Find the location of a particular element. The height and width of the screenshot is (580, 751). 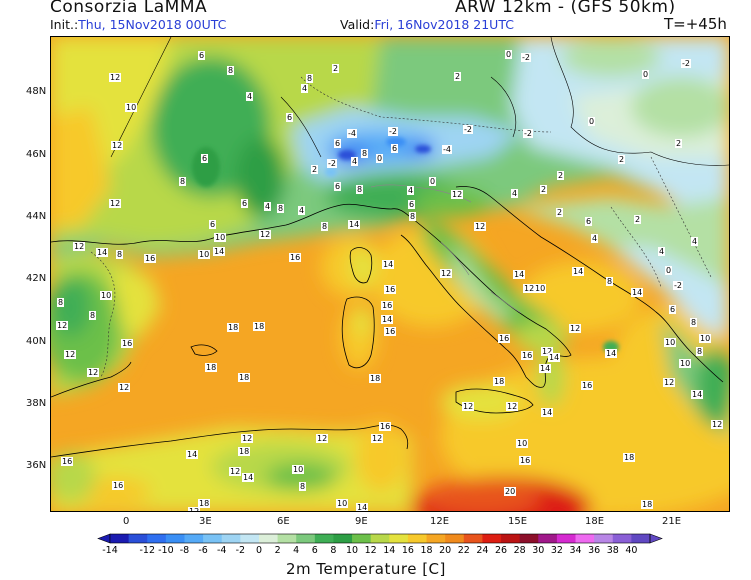

colorbar-tick-label: 6 is located at coordinates (315, 550).